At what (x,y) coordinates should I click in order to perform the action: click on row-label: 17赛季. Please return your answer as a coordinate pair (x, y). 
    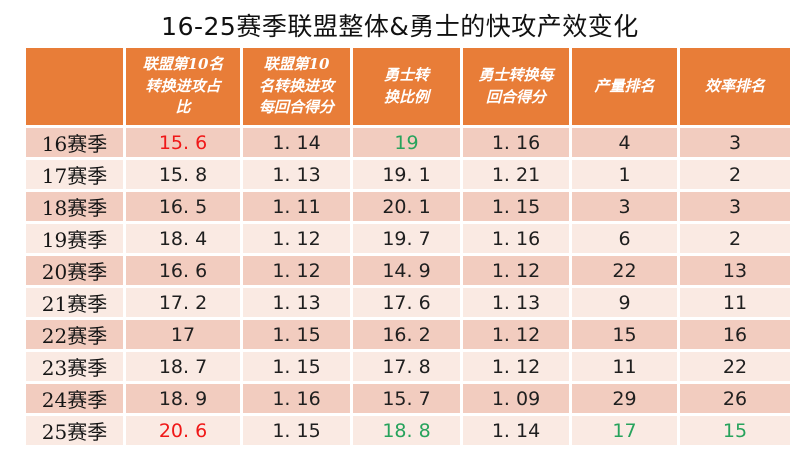
    Looking at the image, I should click on (74, 174).